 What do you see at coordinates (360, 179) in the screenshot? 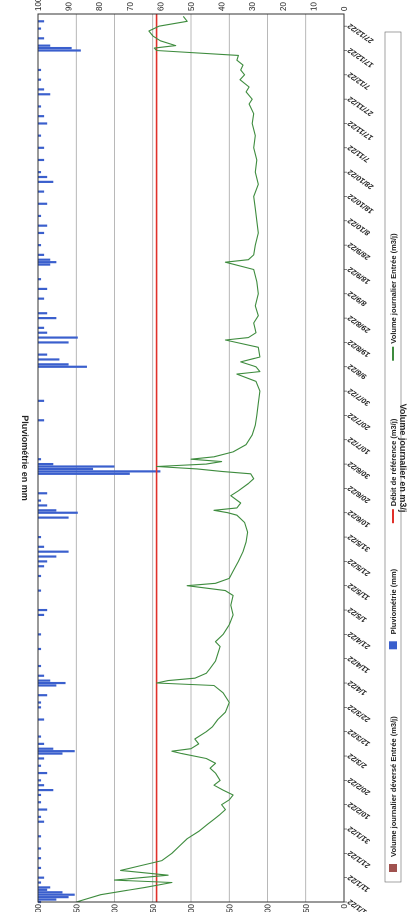
I see `date-tick-label: 28/10/22` at bounding box center [360, 179].